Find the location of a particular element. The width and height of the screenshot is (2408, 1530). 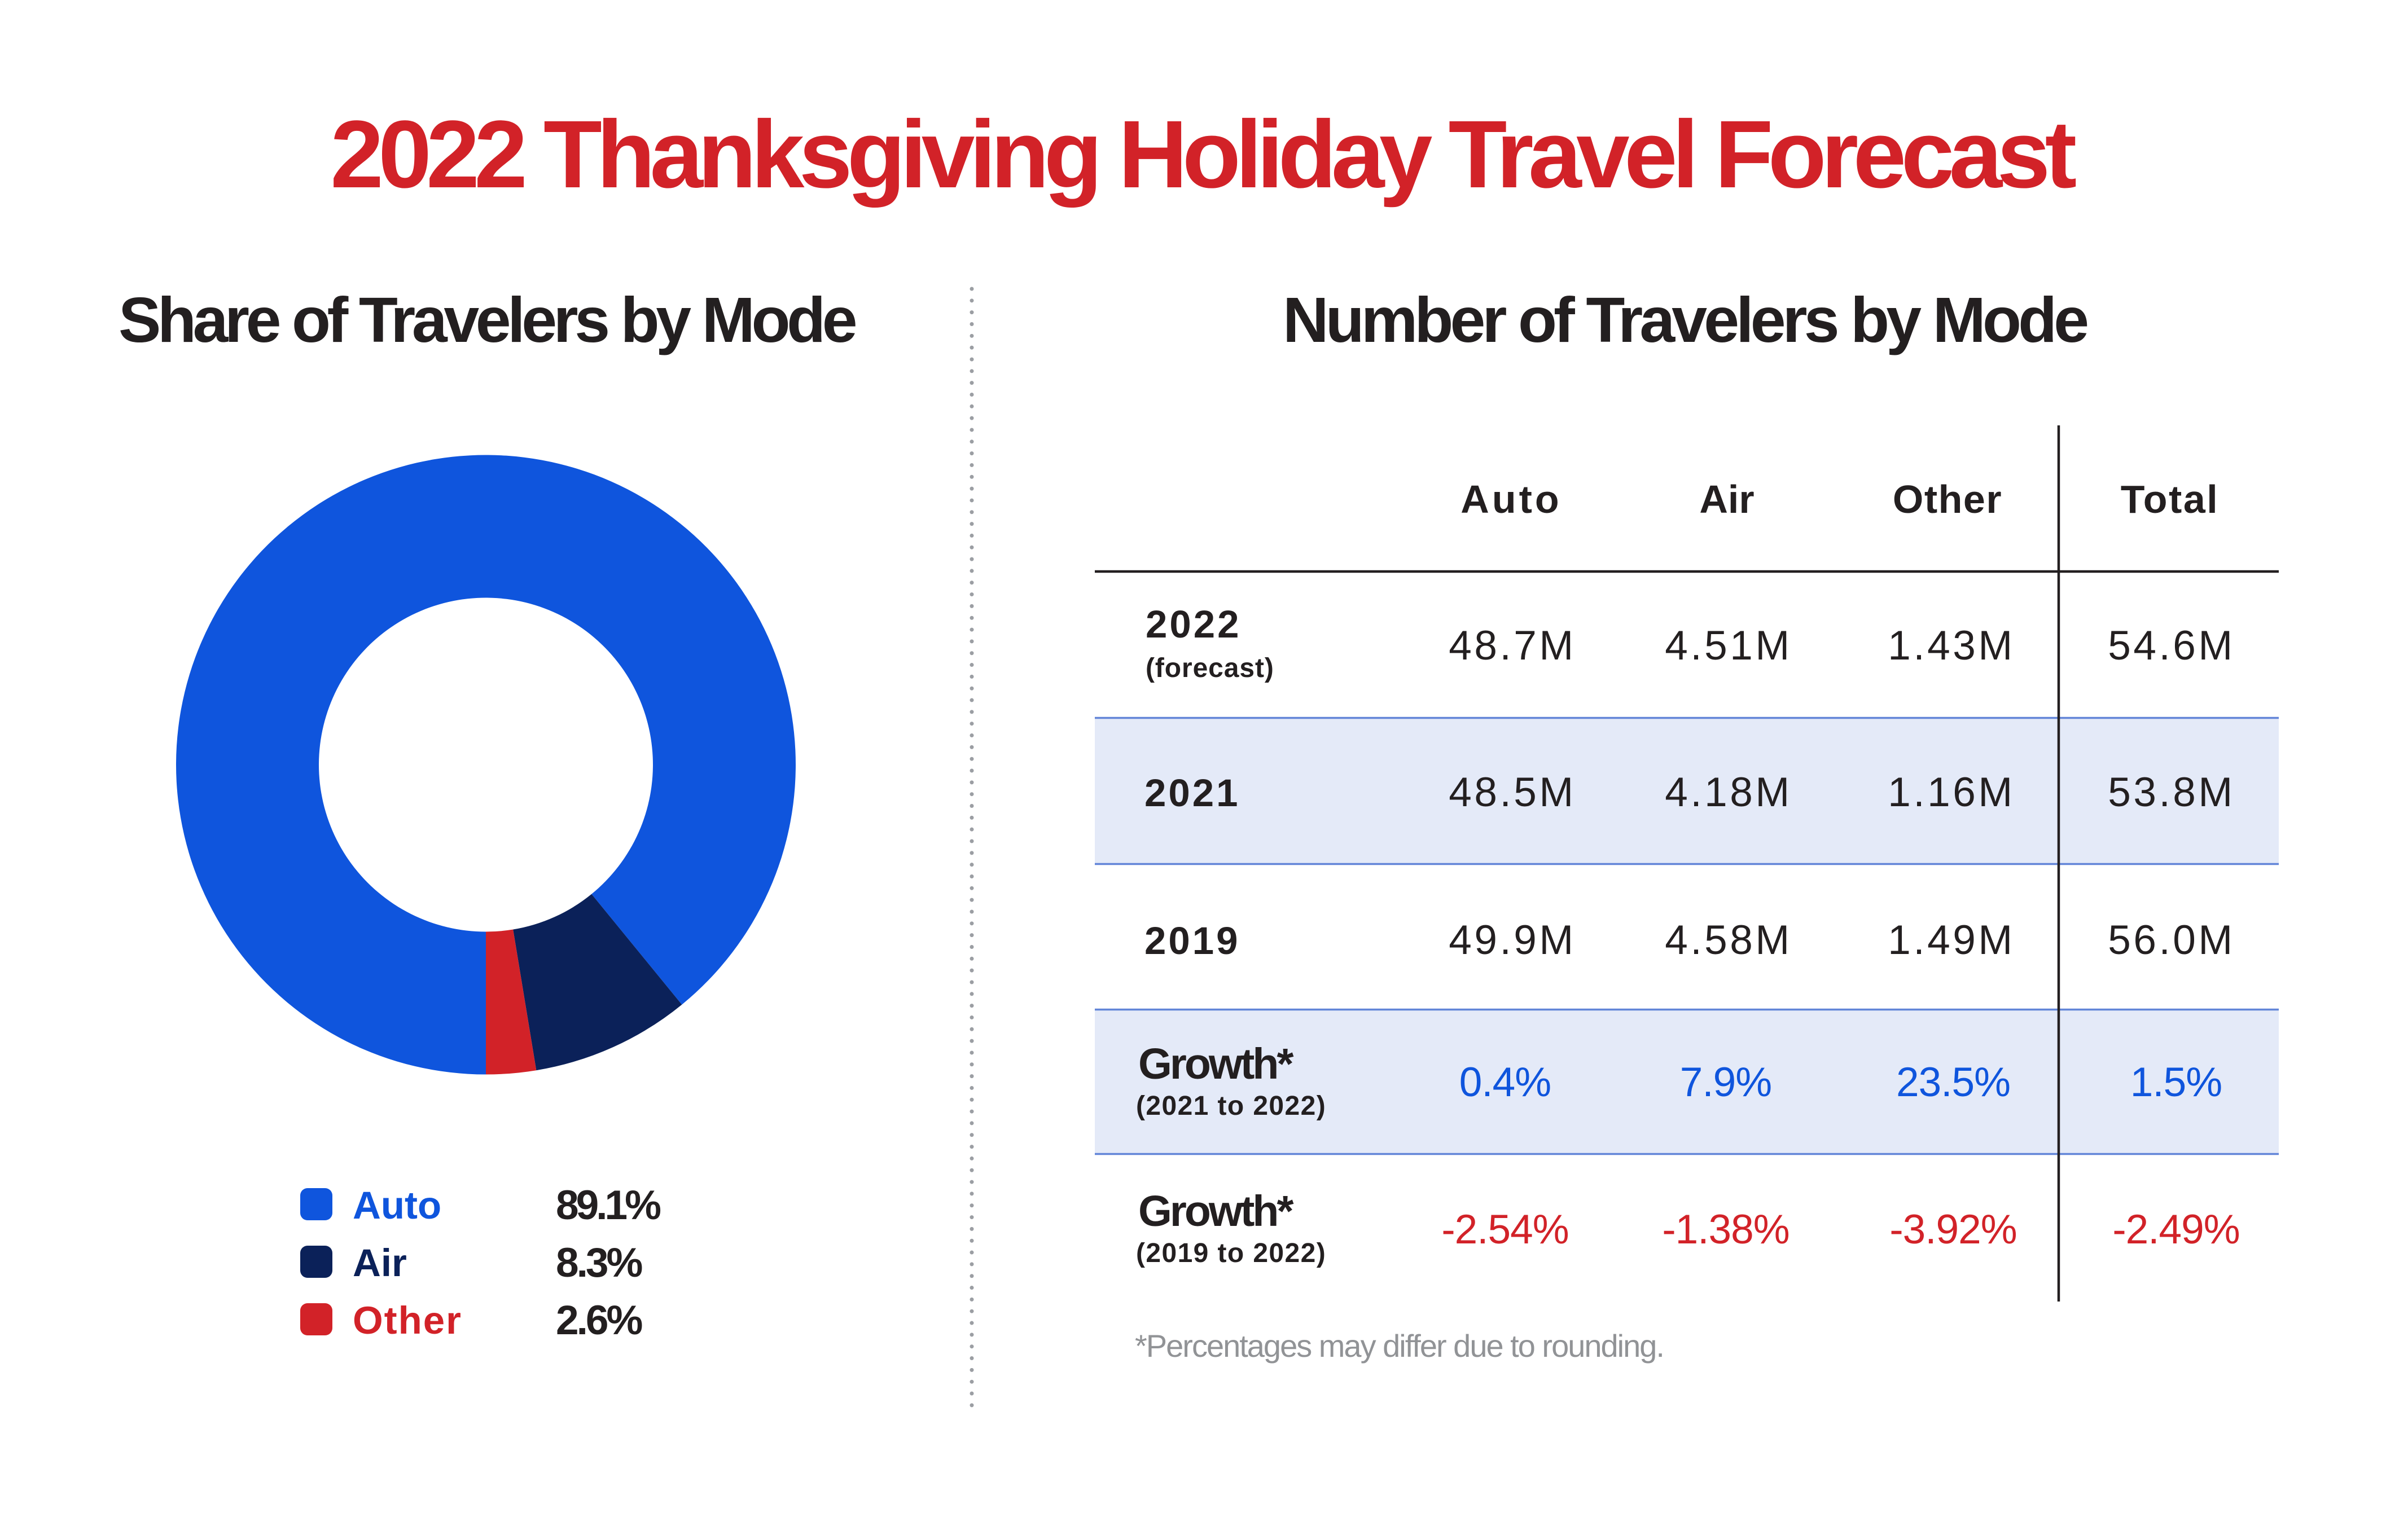

svg-text: 4.58M is located at coordinates (1729, 940).